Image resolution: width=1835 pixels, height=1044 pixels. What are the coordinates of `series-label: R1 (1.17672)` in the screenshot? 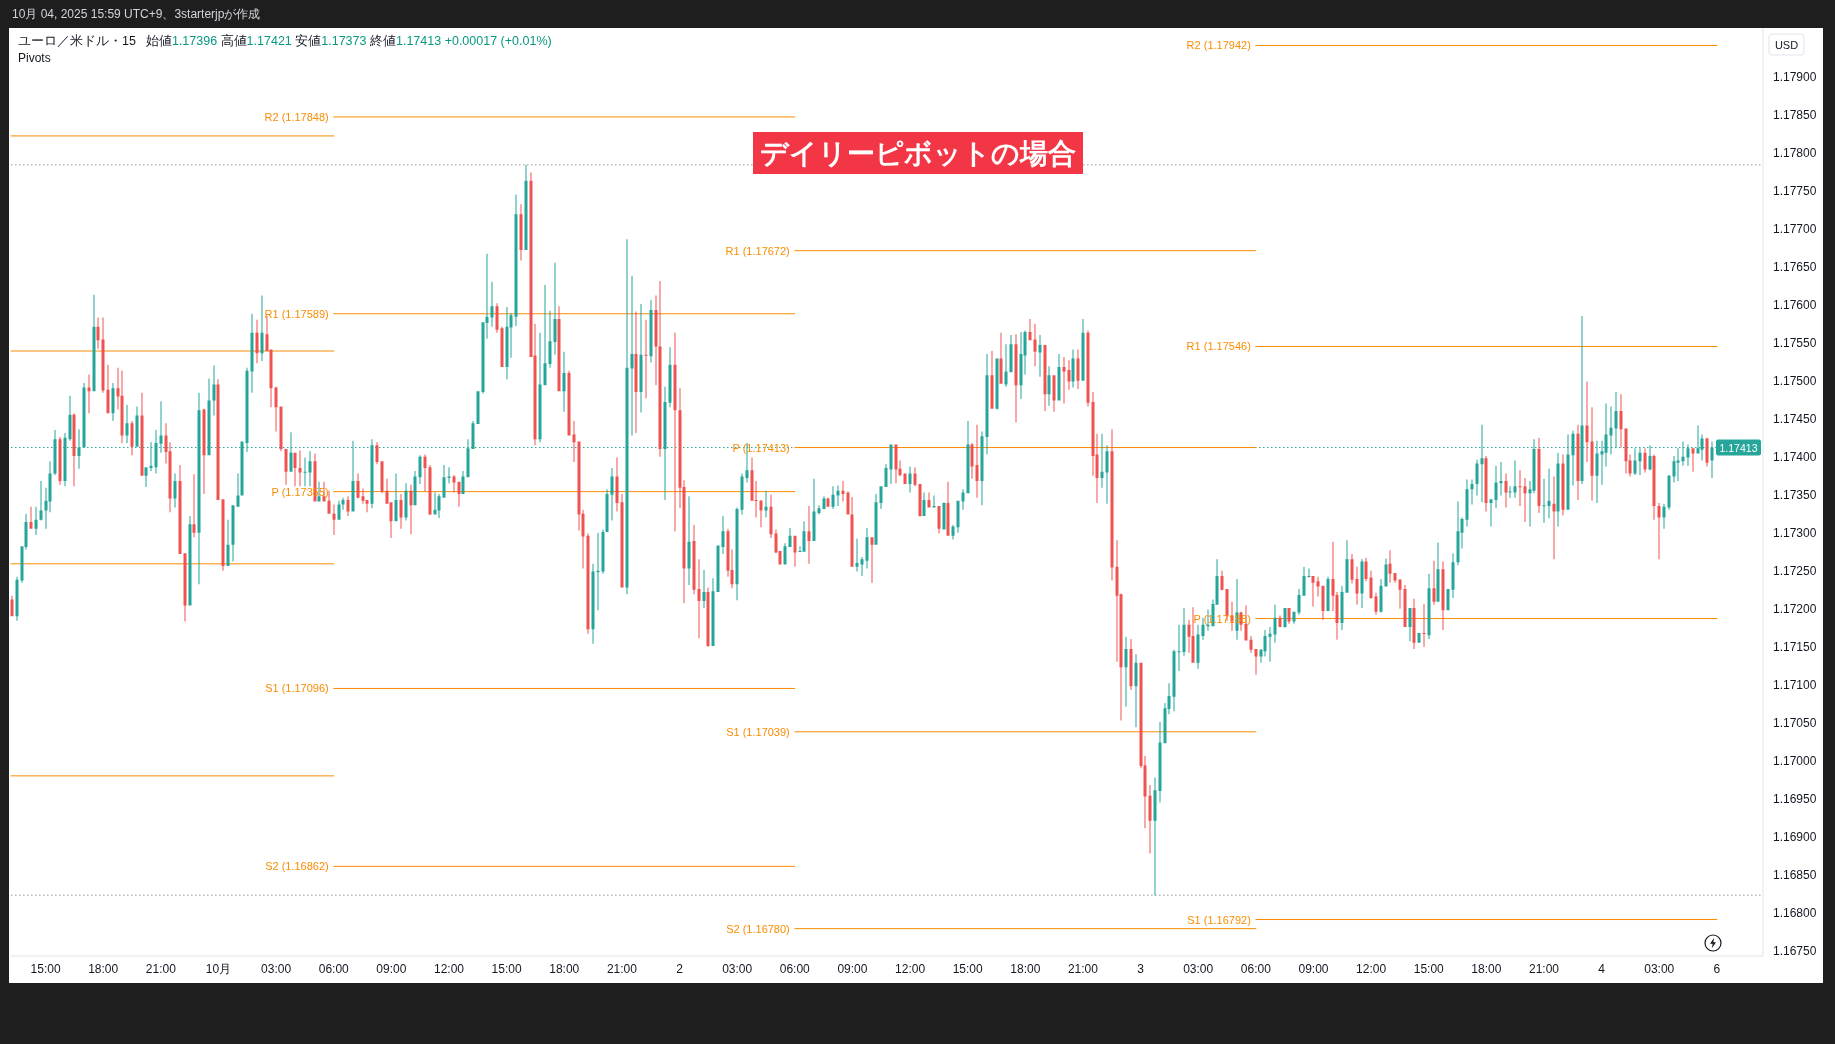 It's located at (757, 250).